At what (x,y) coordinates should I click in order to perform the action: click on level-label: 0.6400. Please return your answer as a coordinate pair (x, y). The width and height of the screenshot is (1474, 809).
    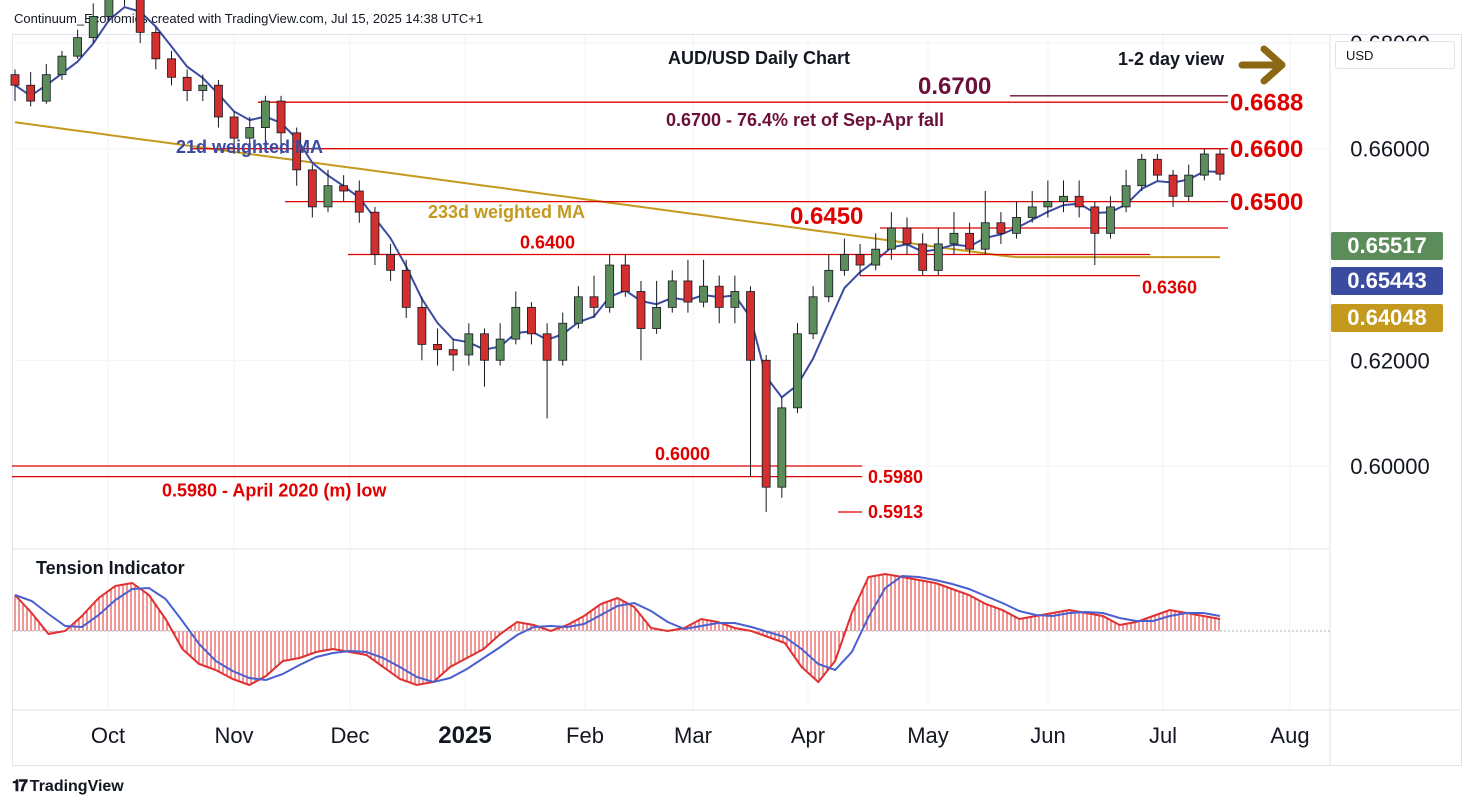
    Looking at the image, I should click on (547, 242).